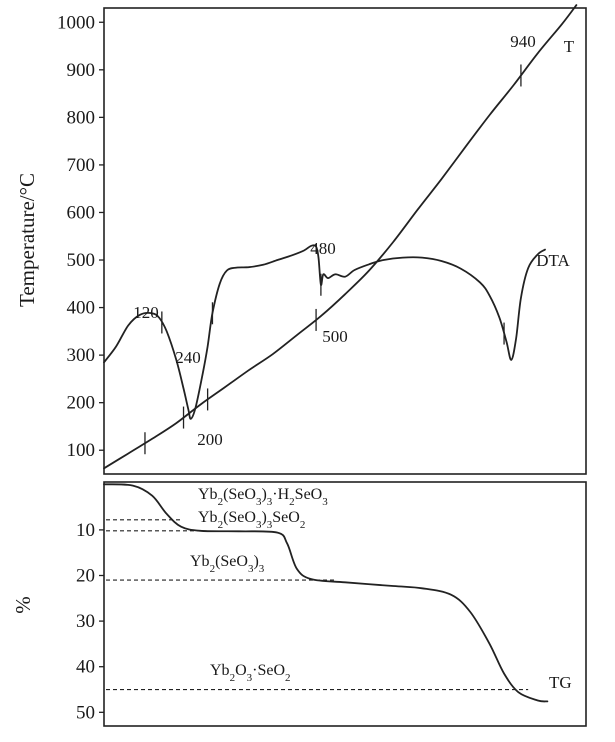 The image size is (615, 742). Describe the element at coordinates (146, 312) in the screenshot. I see `ann-120: 120` at that location.